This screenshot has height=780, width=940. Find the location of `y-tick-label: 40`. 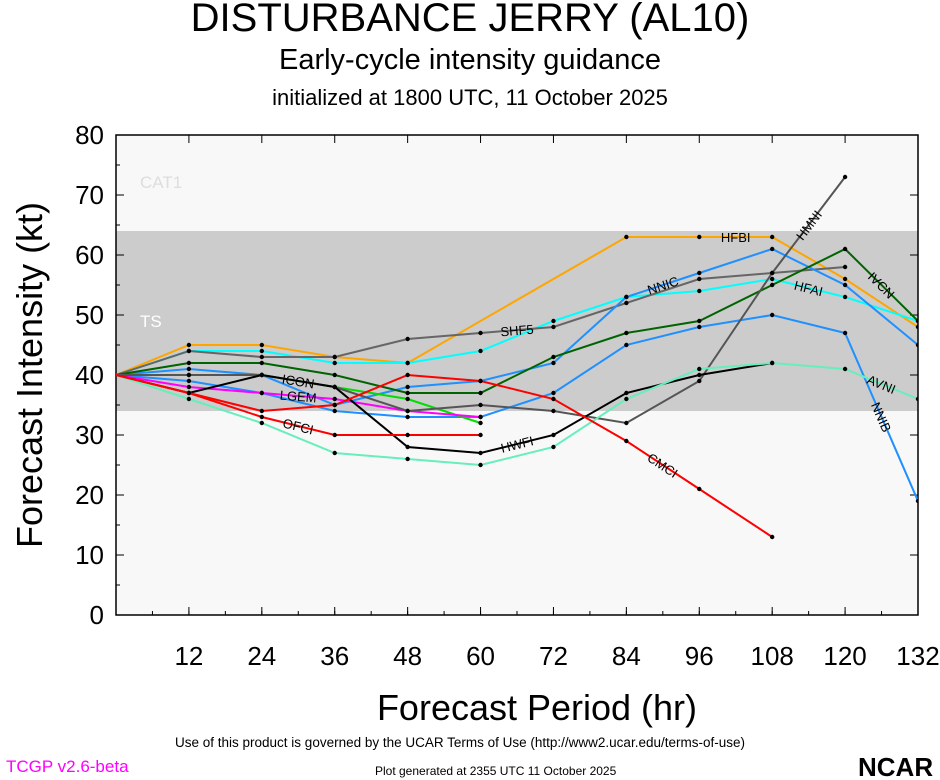

y-tick-label: 40 is located at coordinates (89, 375).